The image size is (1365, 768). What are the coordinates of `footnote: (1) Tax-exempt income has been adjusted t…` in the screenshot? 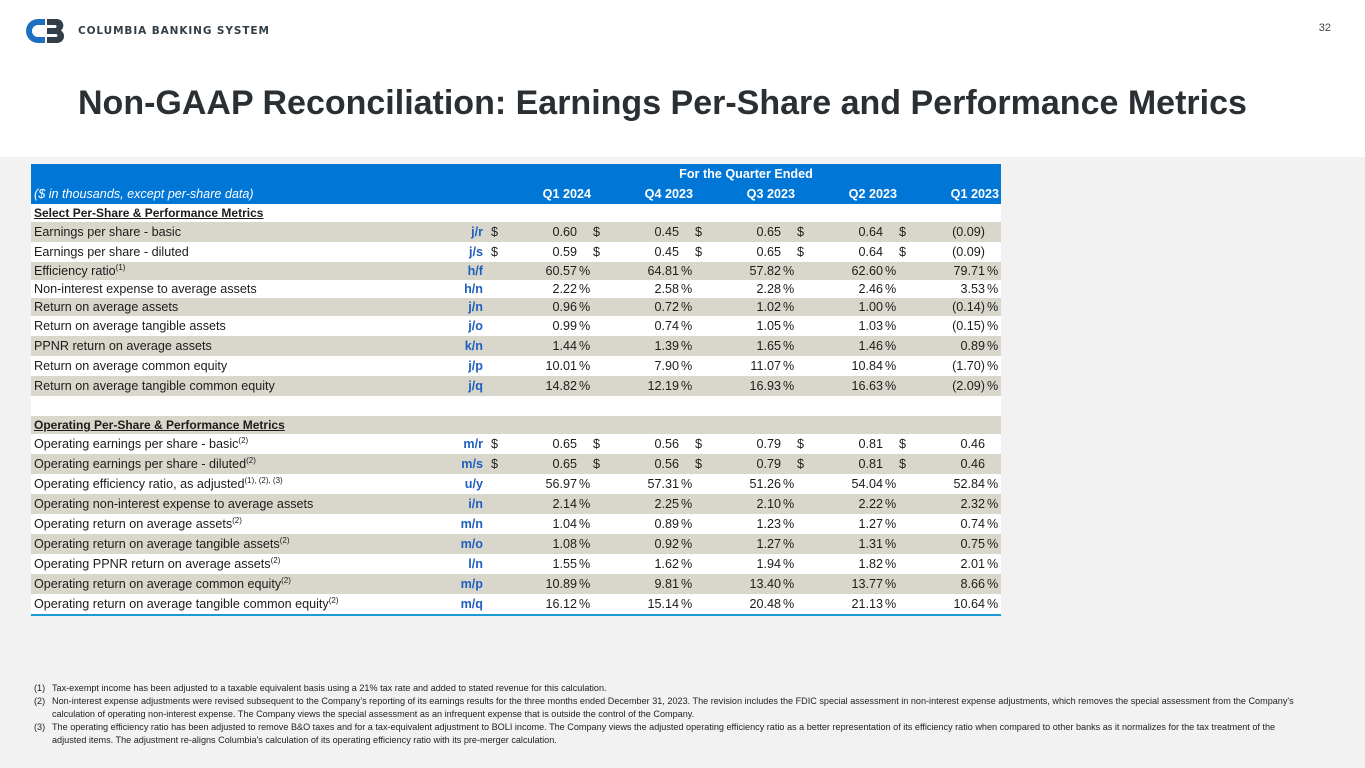 It's located at (669, 688).